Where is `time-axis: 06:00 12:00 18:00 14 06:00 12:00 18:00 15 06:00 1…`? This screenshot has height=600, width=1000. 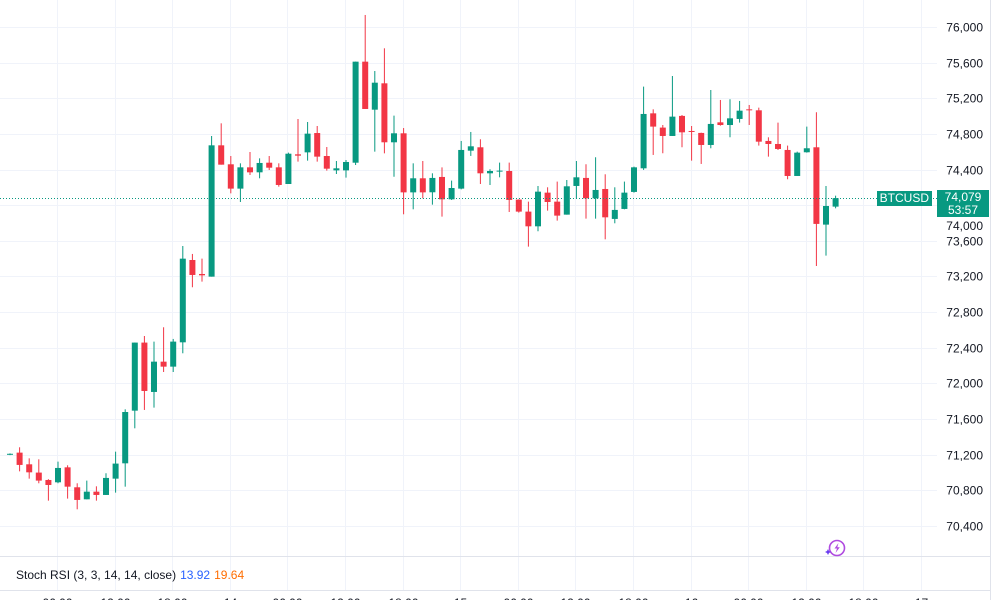
time-axis: 06:00 12:00 18:00 14 06:00 12:00 18:00 15 06:00 1… is located at coordinates (485, 598).